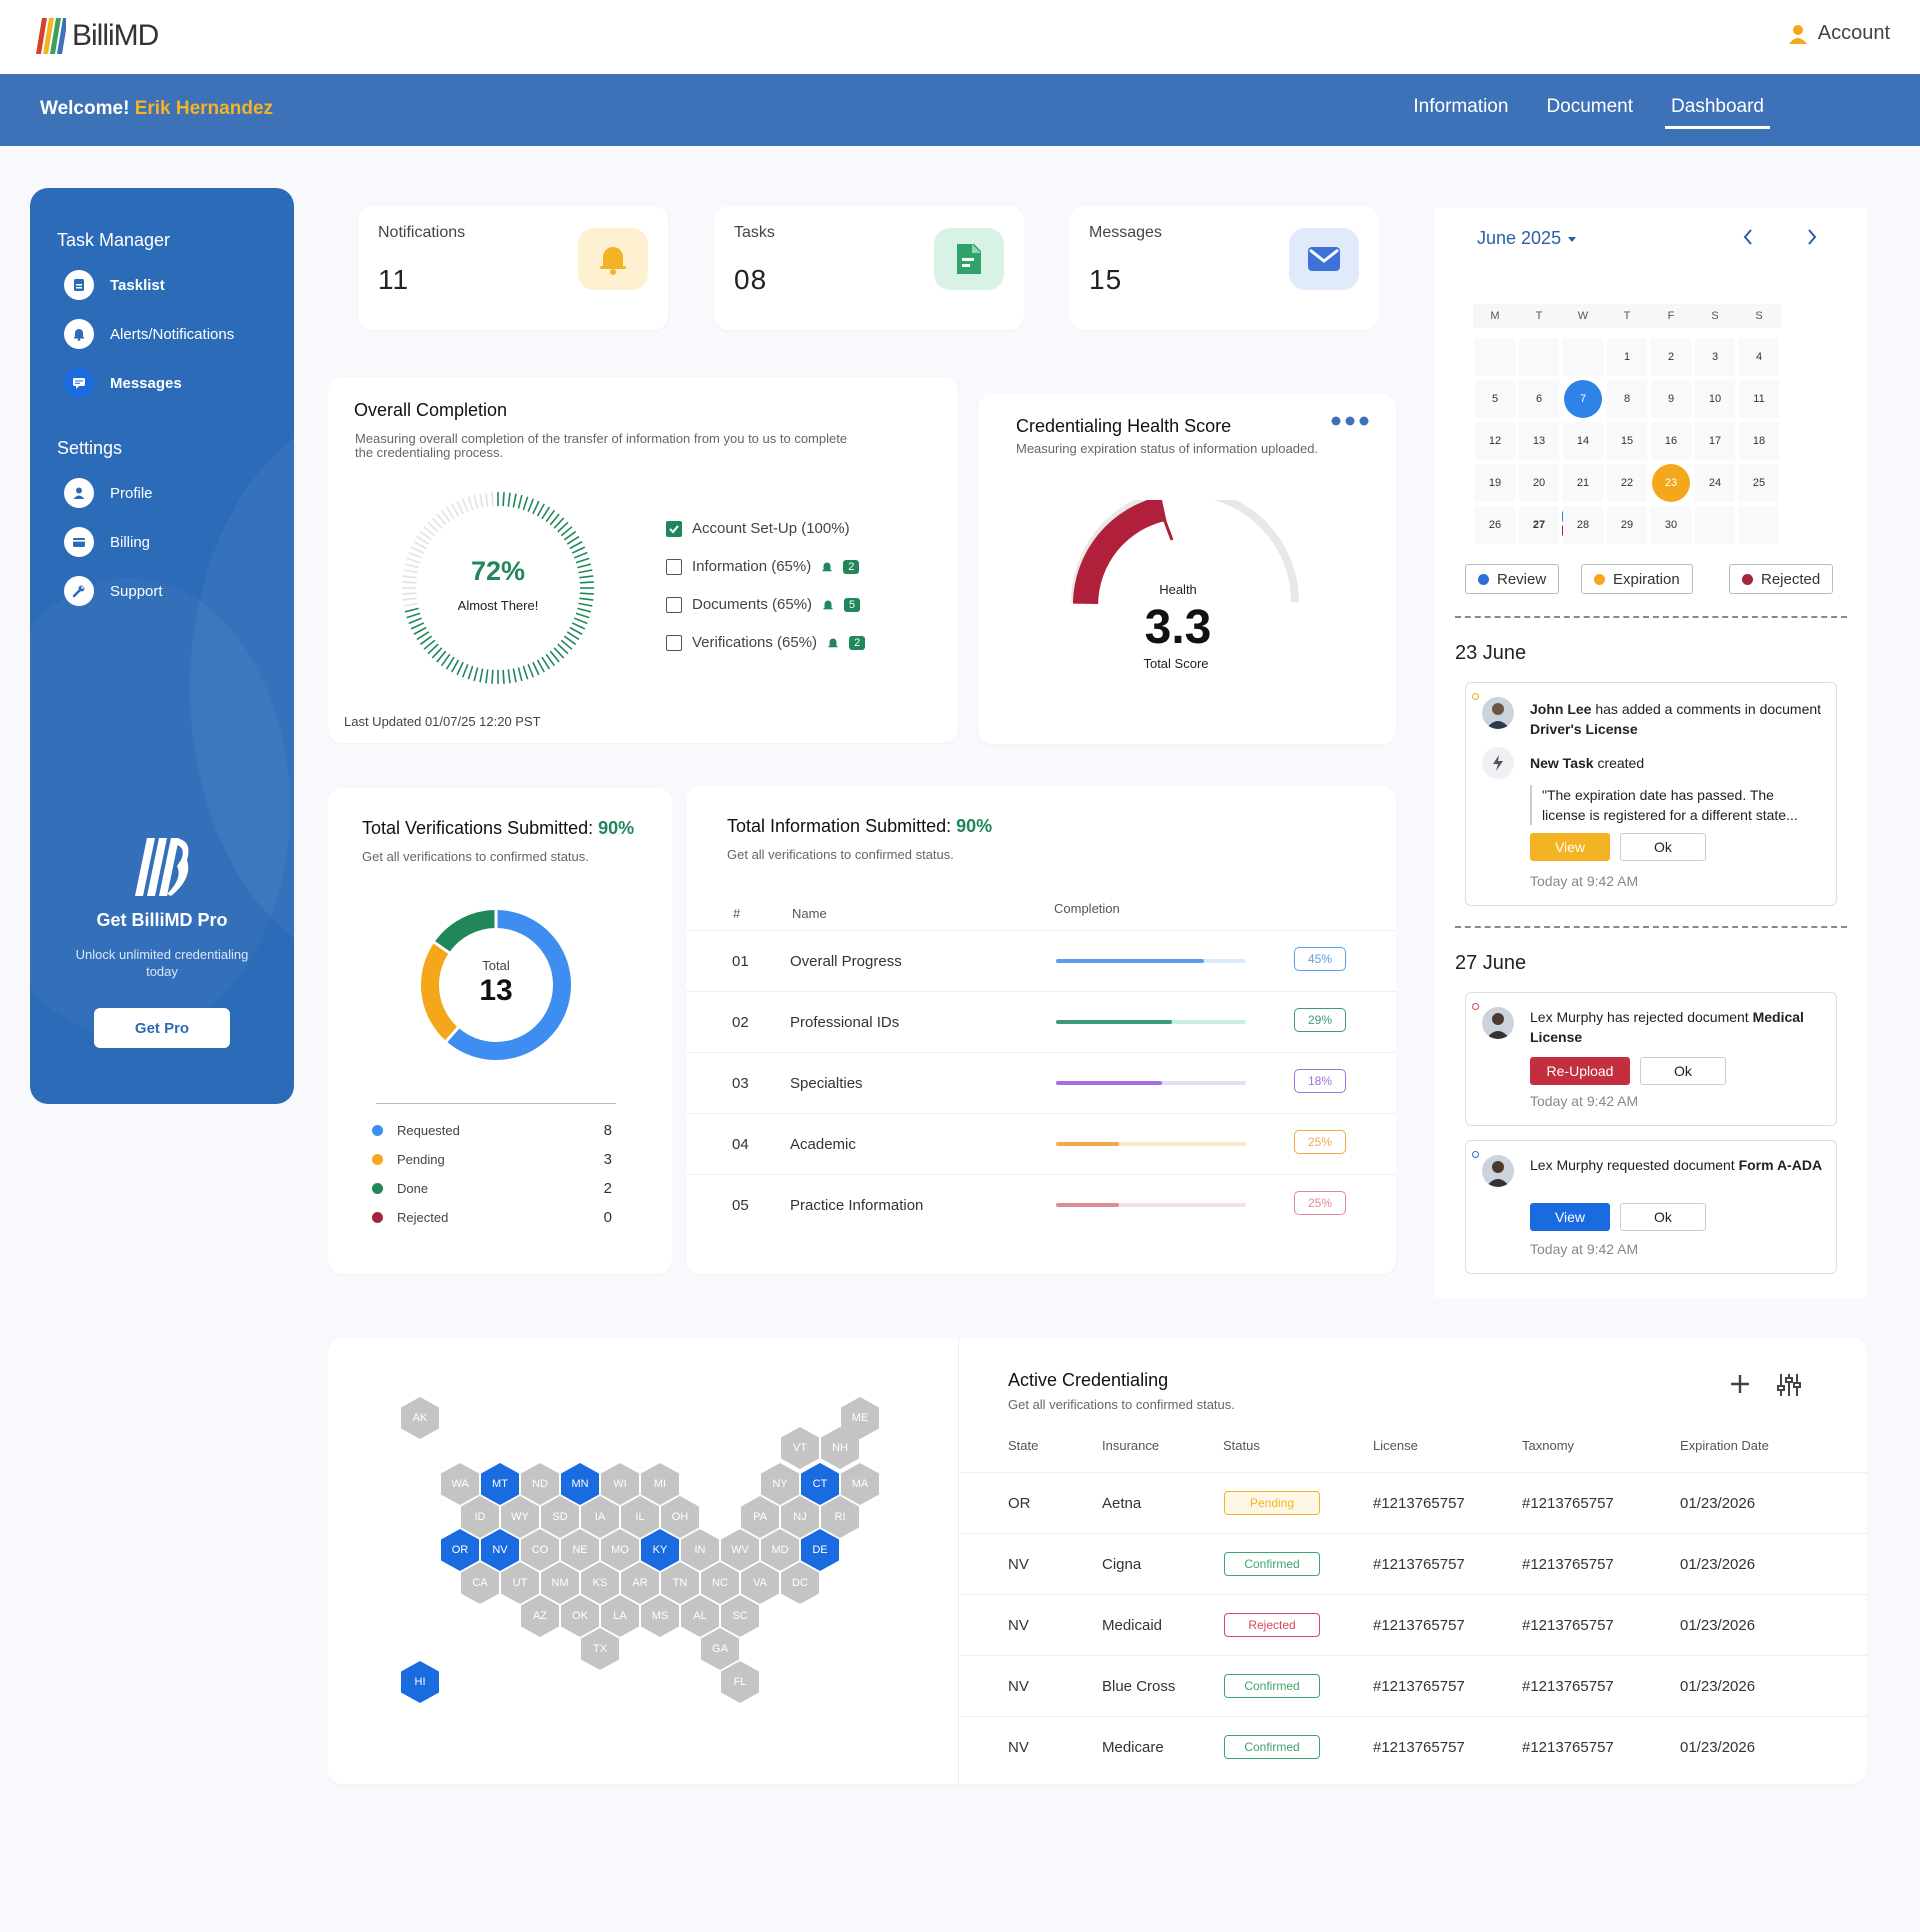  Describe the element at coordinates (123, 383) in the screenshot. I see `sidebar-item-messages: Messages` at that location.